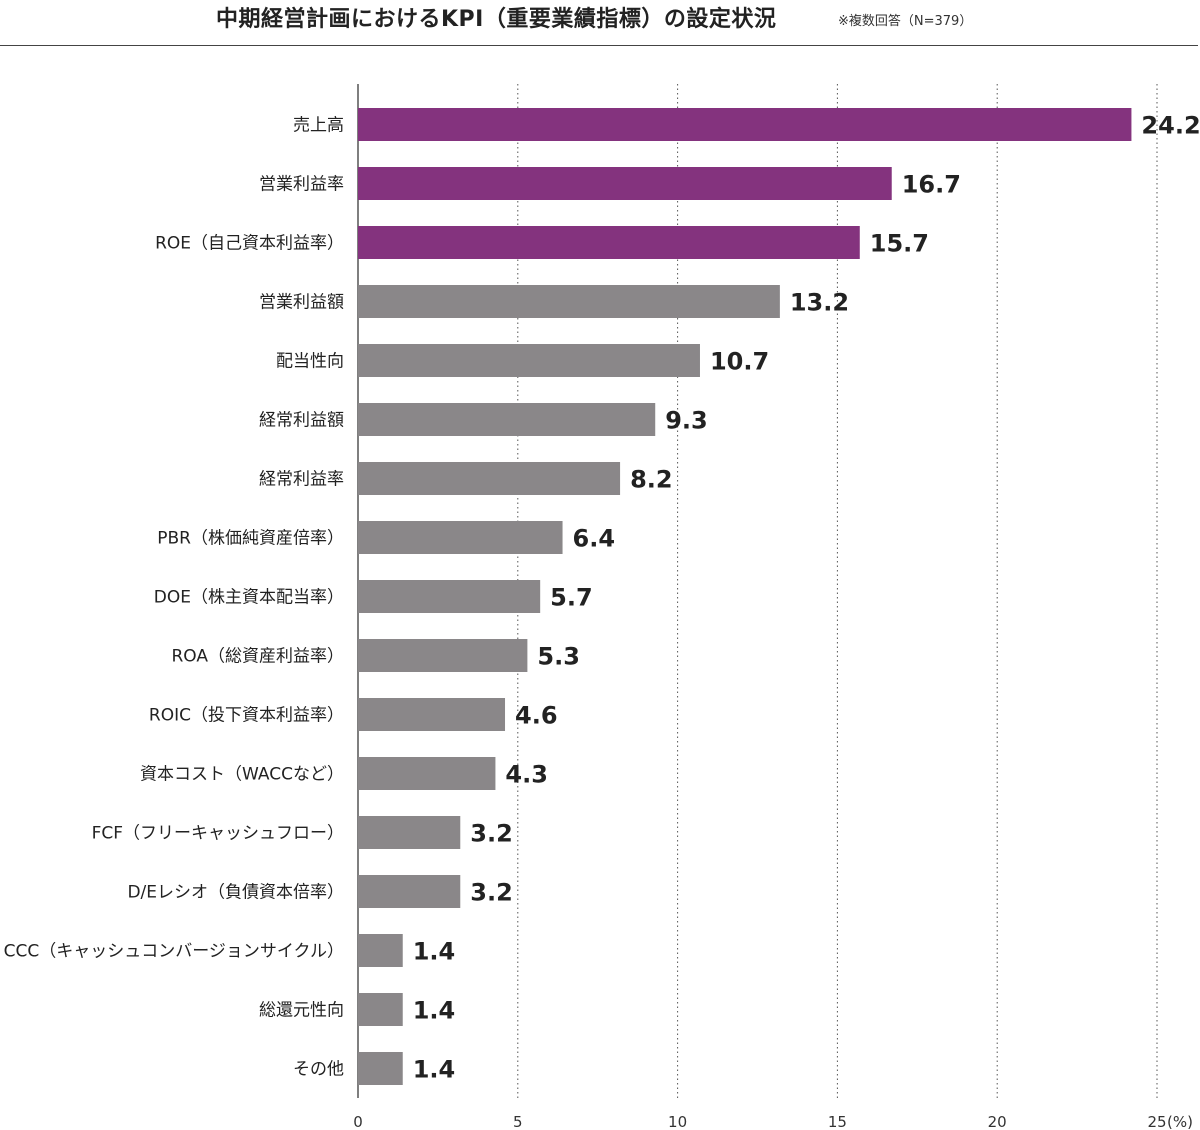 Image resolution: width=1200 pixels, height=1130 pixels. What do you see at coordinates (594, 539) in the screenshot?
I see `value-label-8: 6.4` at bounding box center [594, 539].